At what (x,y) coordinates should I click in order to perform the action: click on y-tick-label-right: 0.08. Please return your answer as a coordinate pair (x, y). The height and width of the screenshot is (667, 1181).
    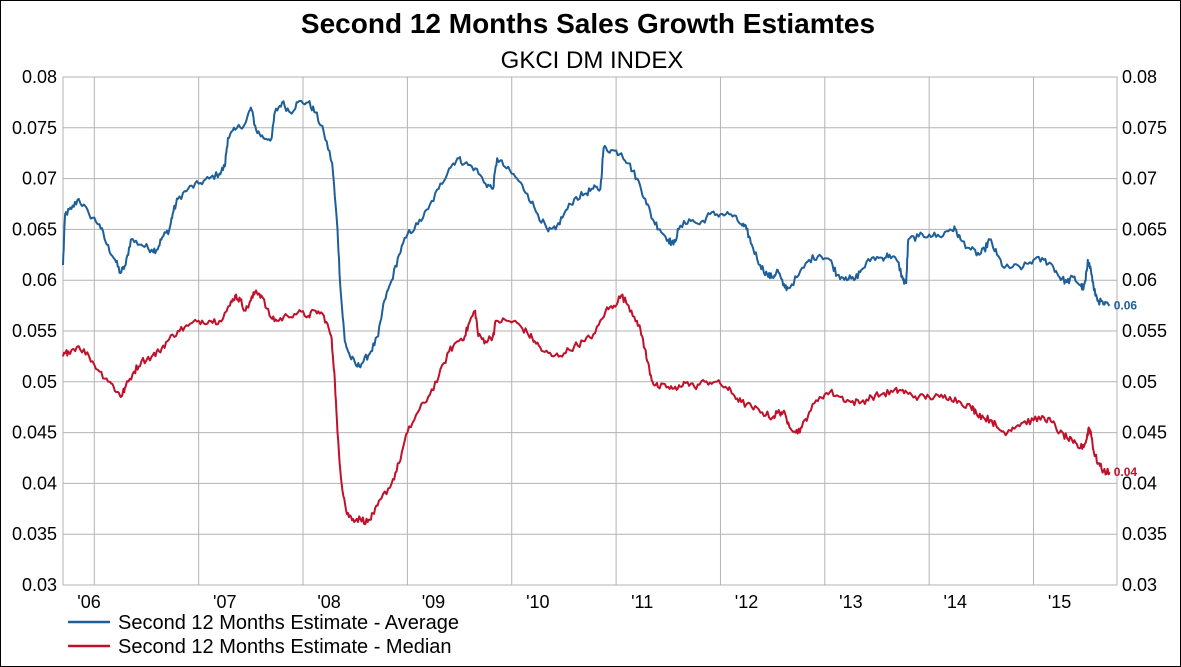
    Looking at the image, I should click on (1139, 77).